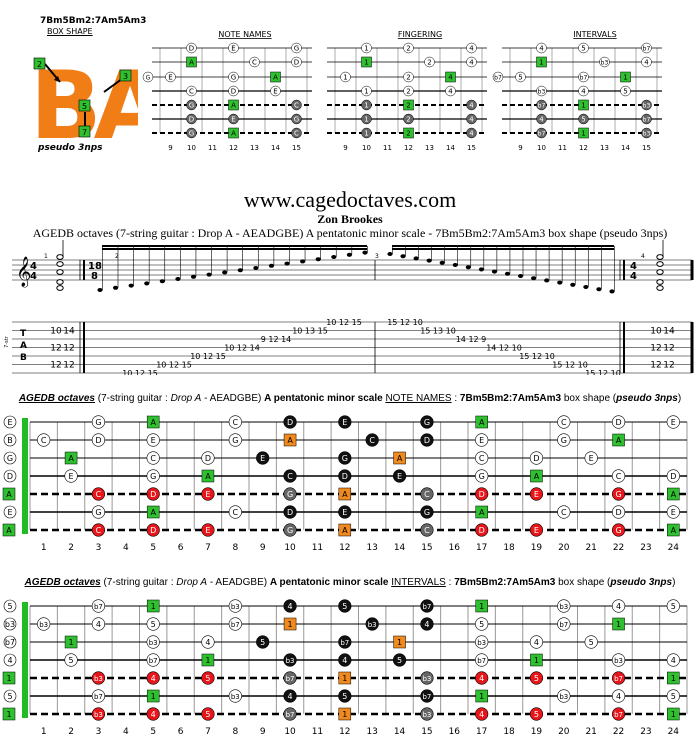 The height and width of the screenshot is (746, 700). Describe the element at coordinates (23, 358) in the screenshot. I see `tab-B: B` at that location.